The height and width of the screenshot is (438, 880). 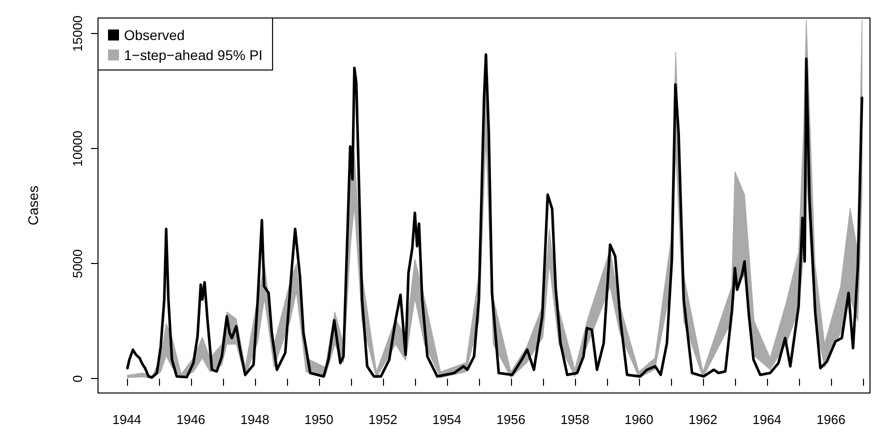 I want to click on y-axis-title: Cases, so click(x=33, y=206).